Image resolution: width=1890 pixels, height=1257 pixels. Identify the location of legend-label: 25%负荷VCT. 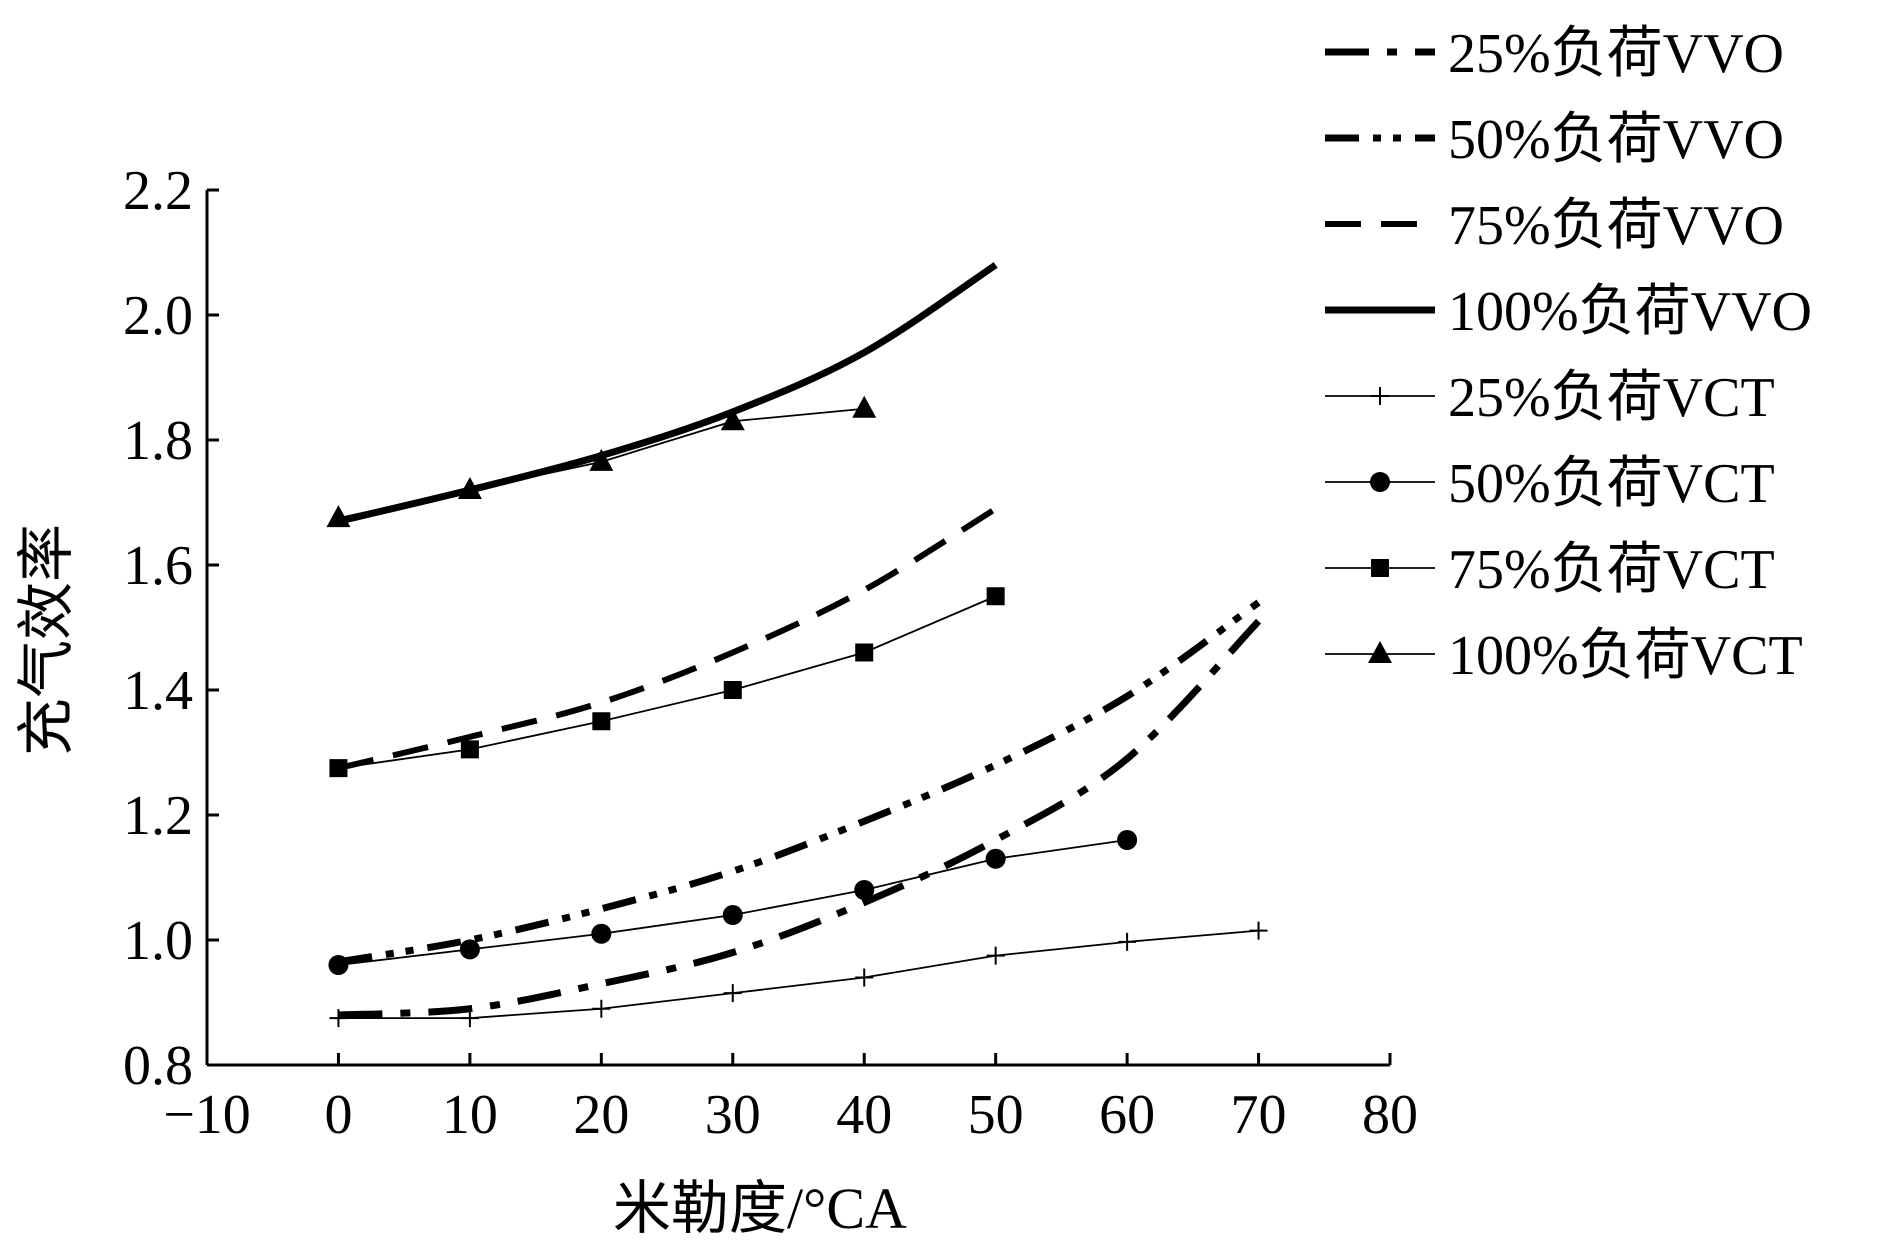
(1611, 398).